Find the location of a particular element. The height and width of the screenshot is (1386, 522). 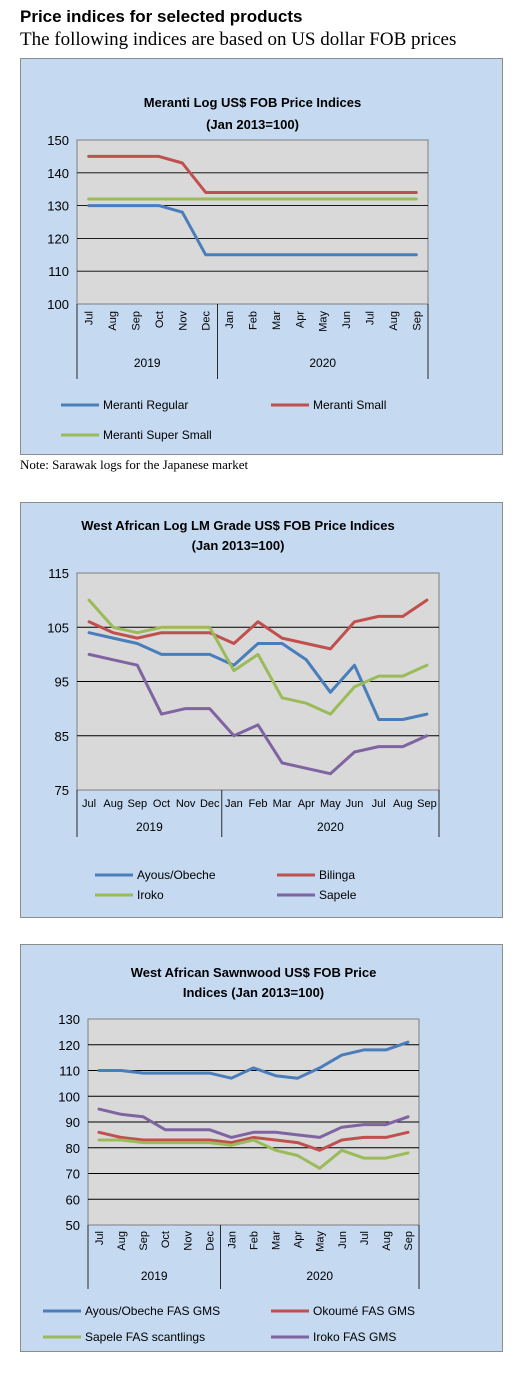

legend-label: Iroko FAS GMS is located at coordinates (354, 1337).